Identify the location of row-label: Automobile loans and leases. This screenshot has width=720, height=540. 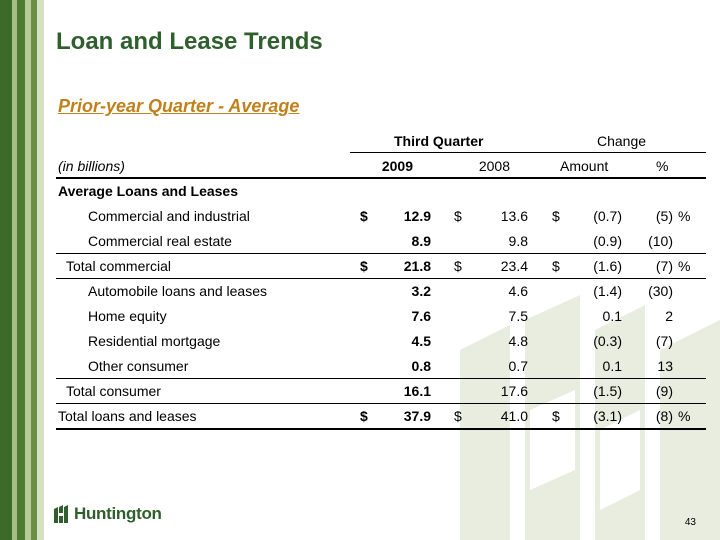
(178, 291).